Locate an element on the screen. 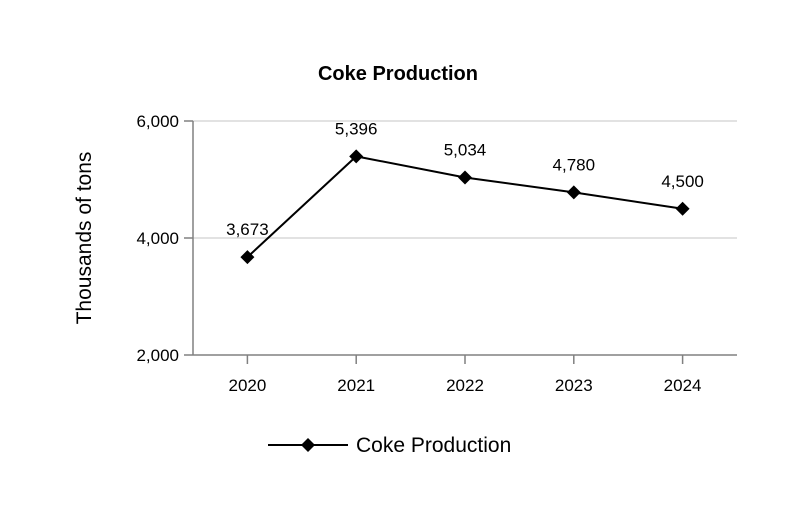  y-tick-label: 4,000 is located at coordinates (157, 238).